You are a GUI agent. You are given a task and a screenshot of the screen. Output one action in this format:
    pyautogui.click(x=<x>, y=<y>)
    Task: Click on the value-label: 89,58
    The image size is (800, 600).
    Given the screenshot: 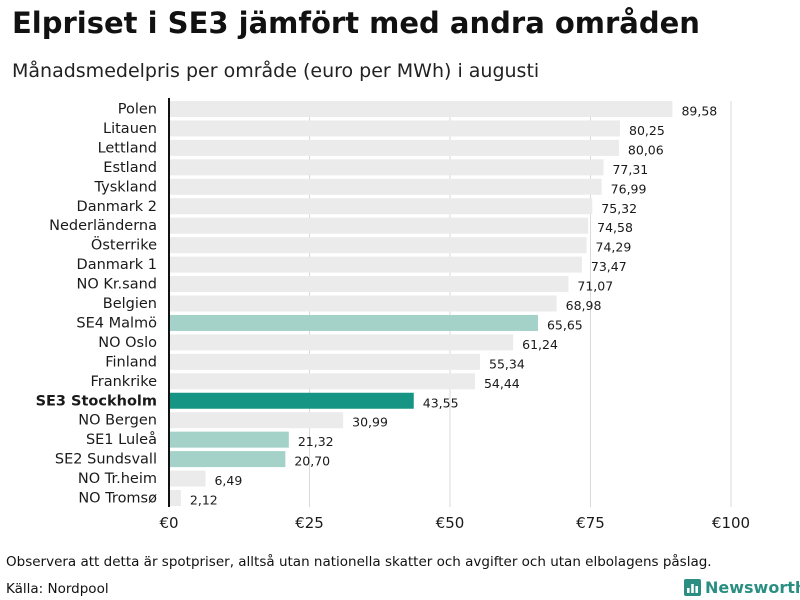 What is the action you would take?
    pyautogui.click(x=699, y=111)
    